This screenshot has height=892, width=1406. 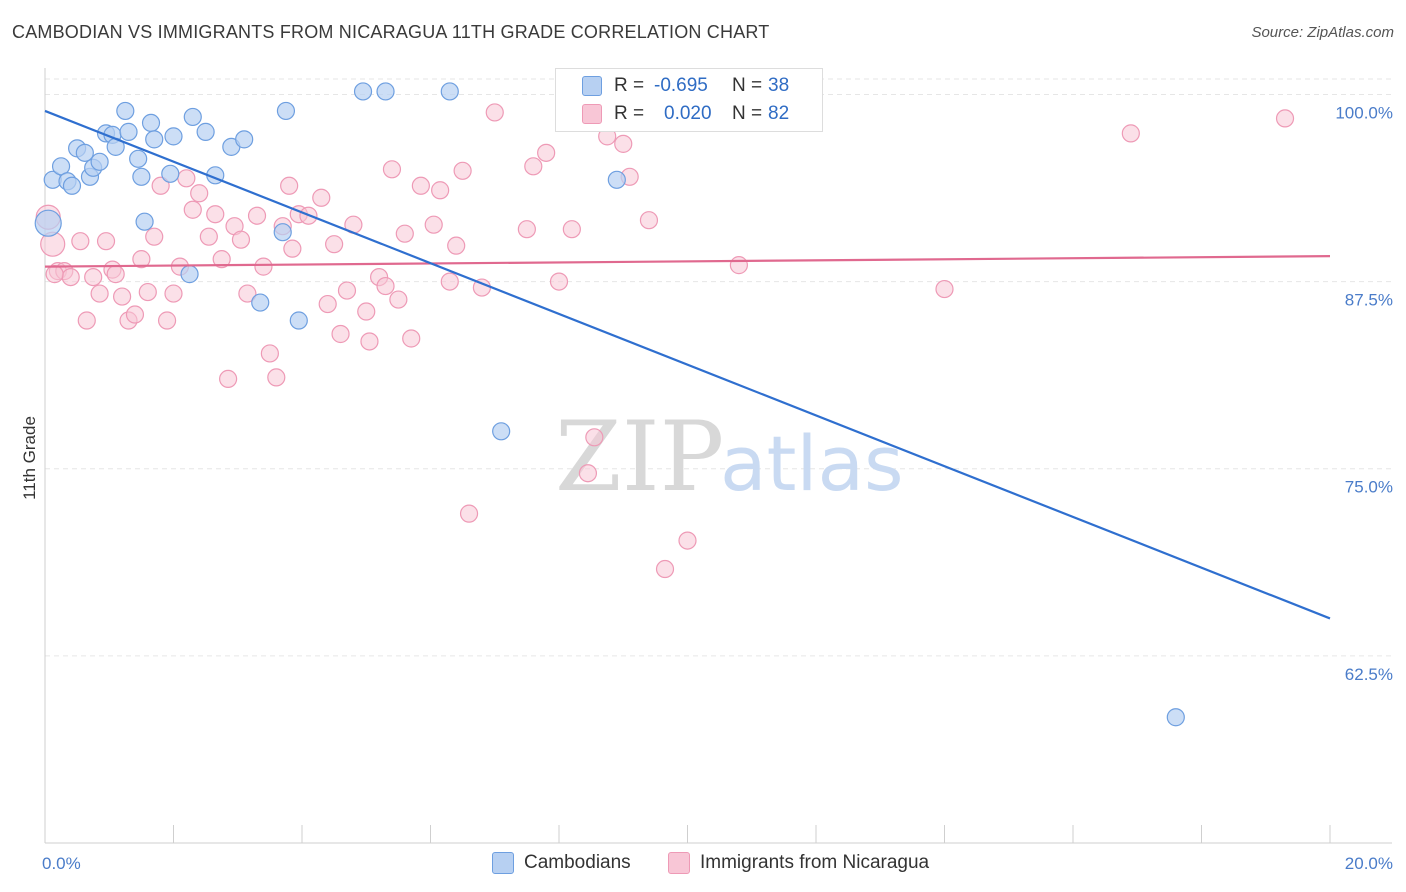 I want to click on y-axis-label: 11th Grade, so click(x=29, y=458).